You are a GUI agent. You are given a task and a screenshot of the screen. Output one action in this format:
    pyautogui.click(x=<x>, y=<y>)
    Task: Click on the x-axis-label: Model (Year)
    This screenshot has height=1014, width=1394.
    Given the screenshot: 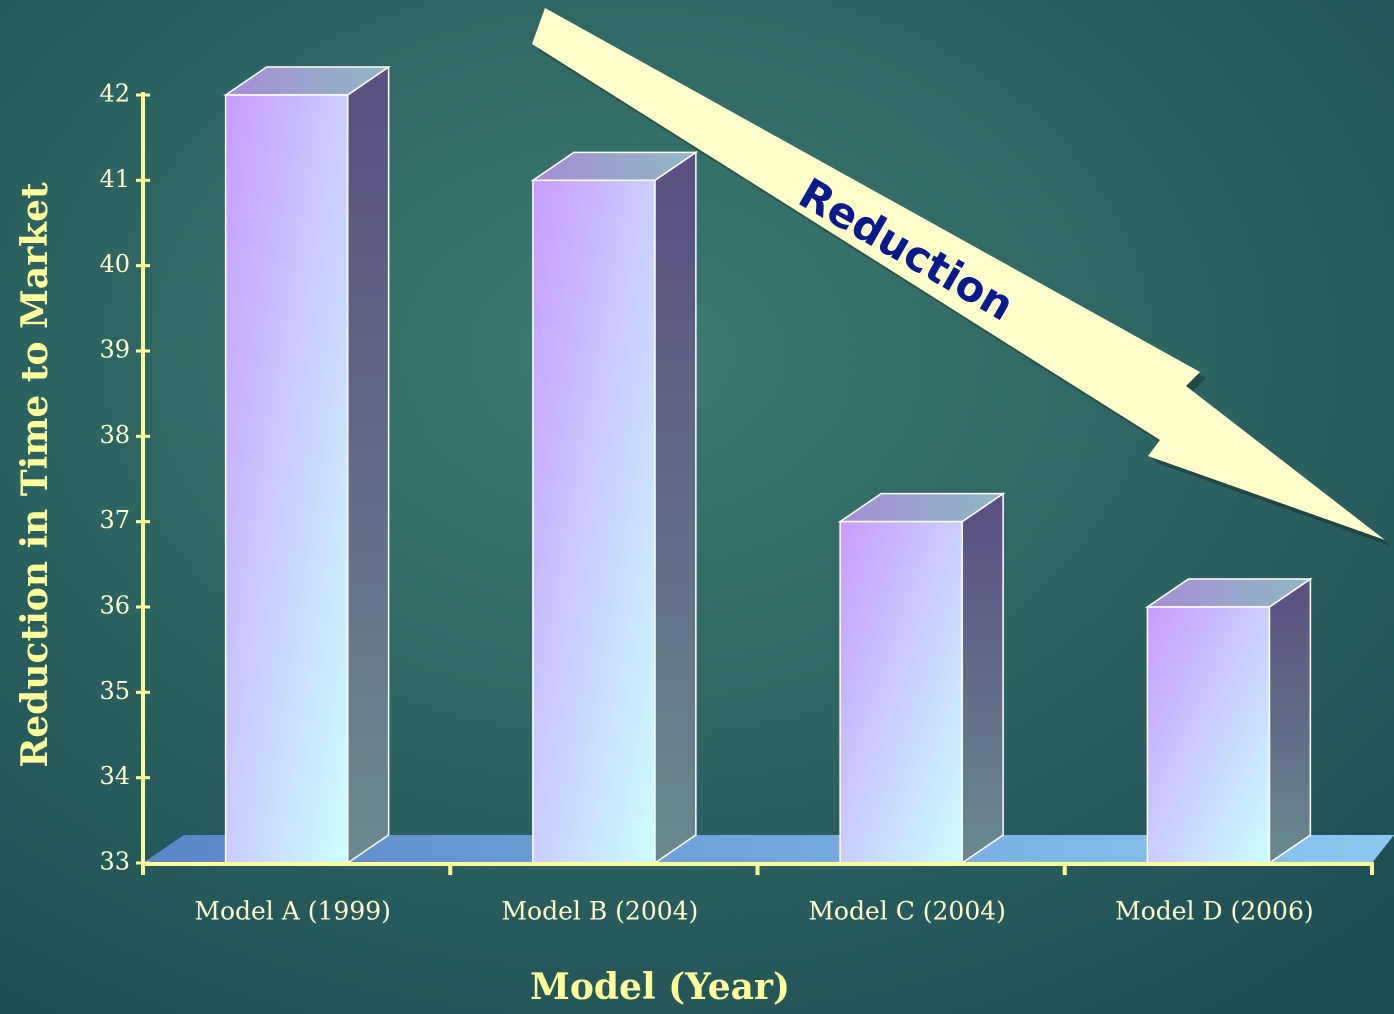 What is the action you would take?
    pyautogui.click(x=660, y=987)
    